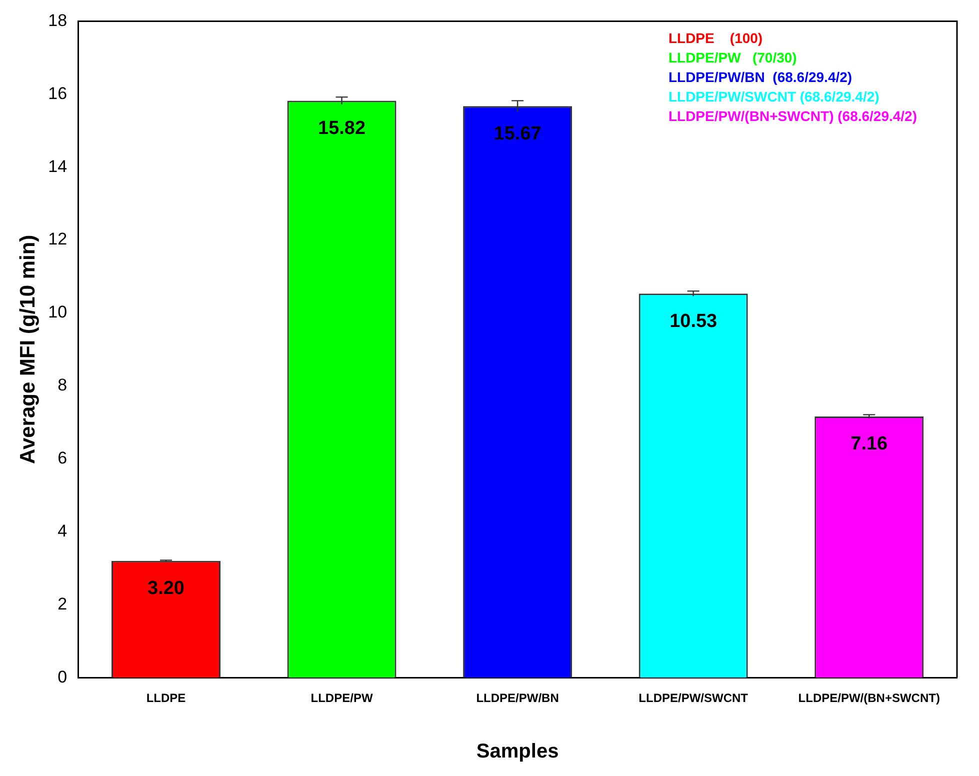 The height and width of the screenshot is (776, 979). I want to click on y-tick-label: 8, so click(63, 385).